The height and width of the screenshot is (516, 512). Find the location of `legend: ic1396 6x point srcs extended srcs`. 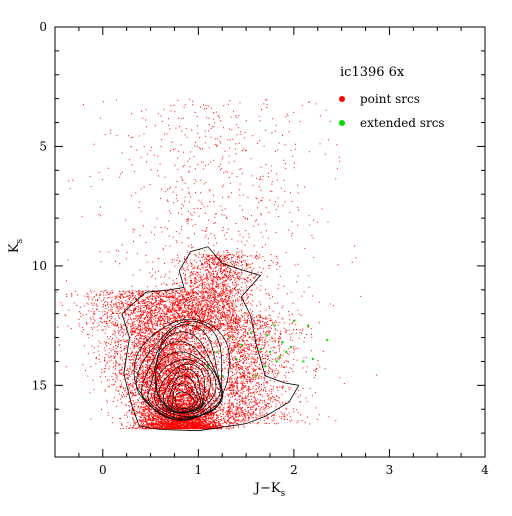

legend: ic1396 6x point srcs extended srcs is located at coordinates (392, 97).